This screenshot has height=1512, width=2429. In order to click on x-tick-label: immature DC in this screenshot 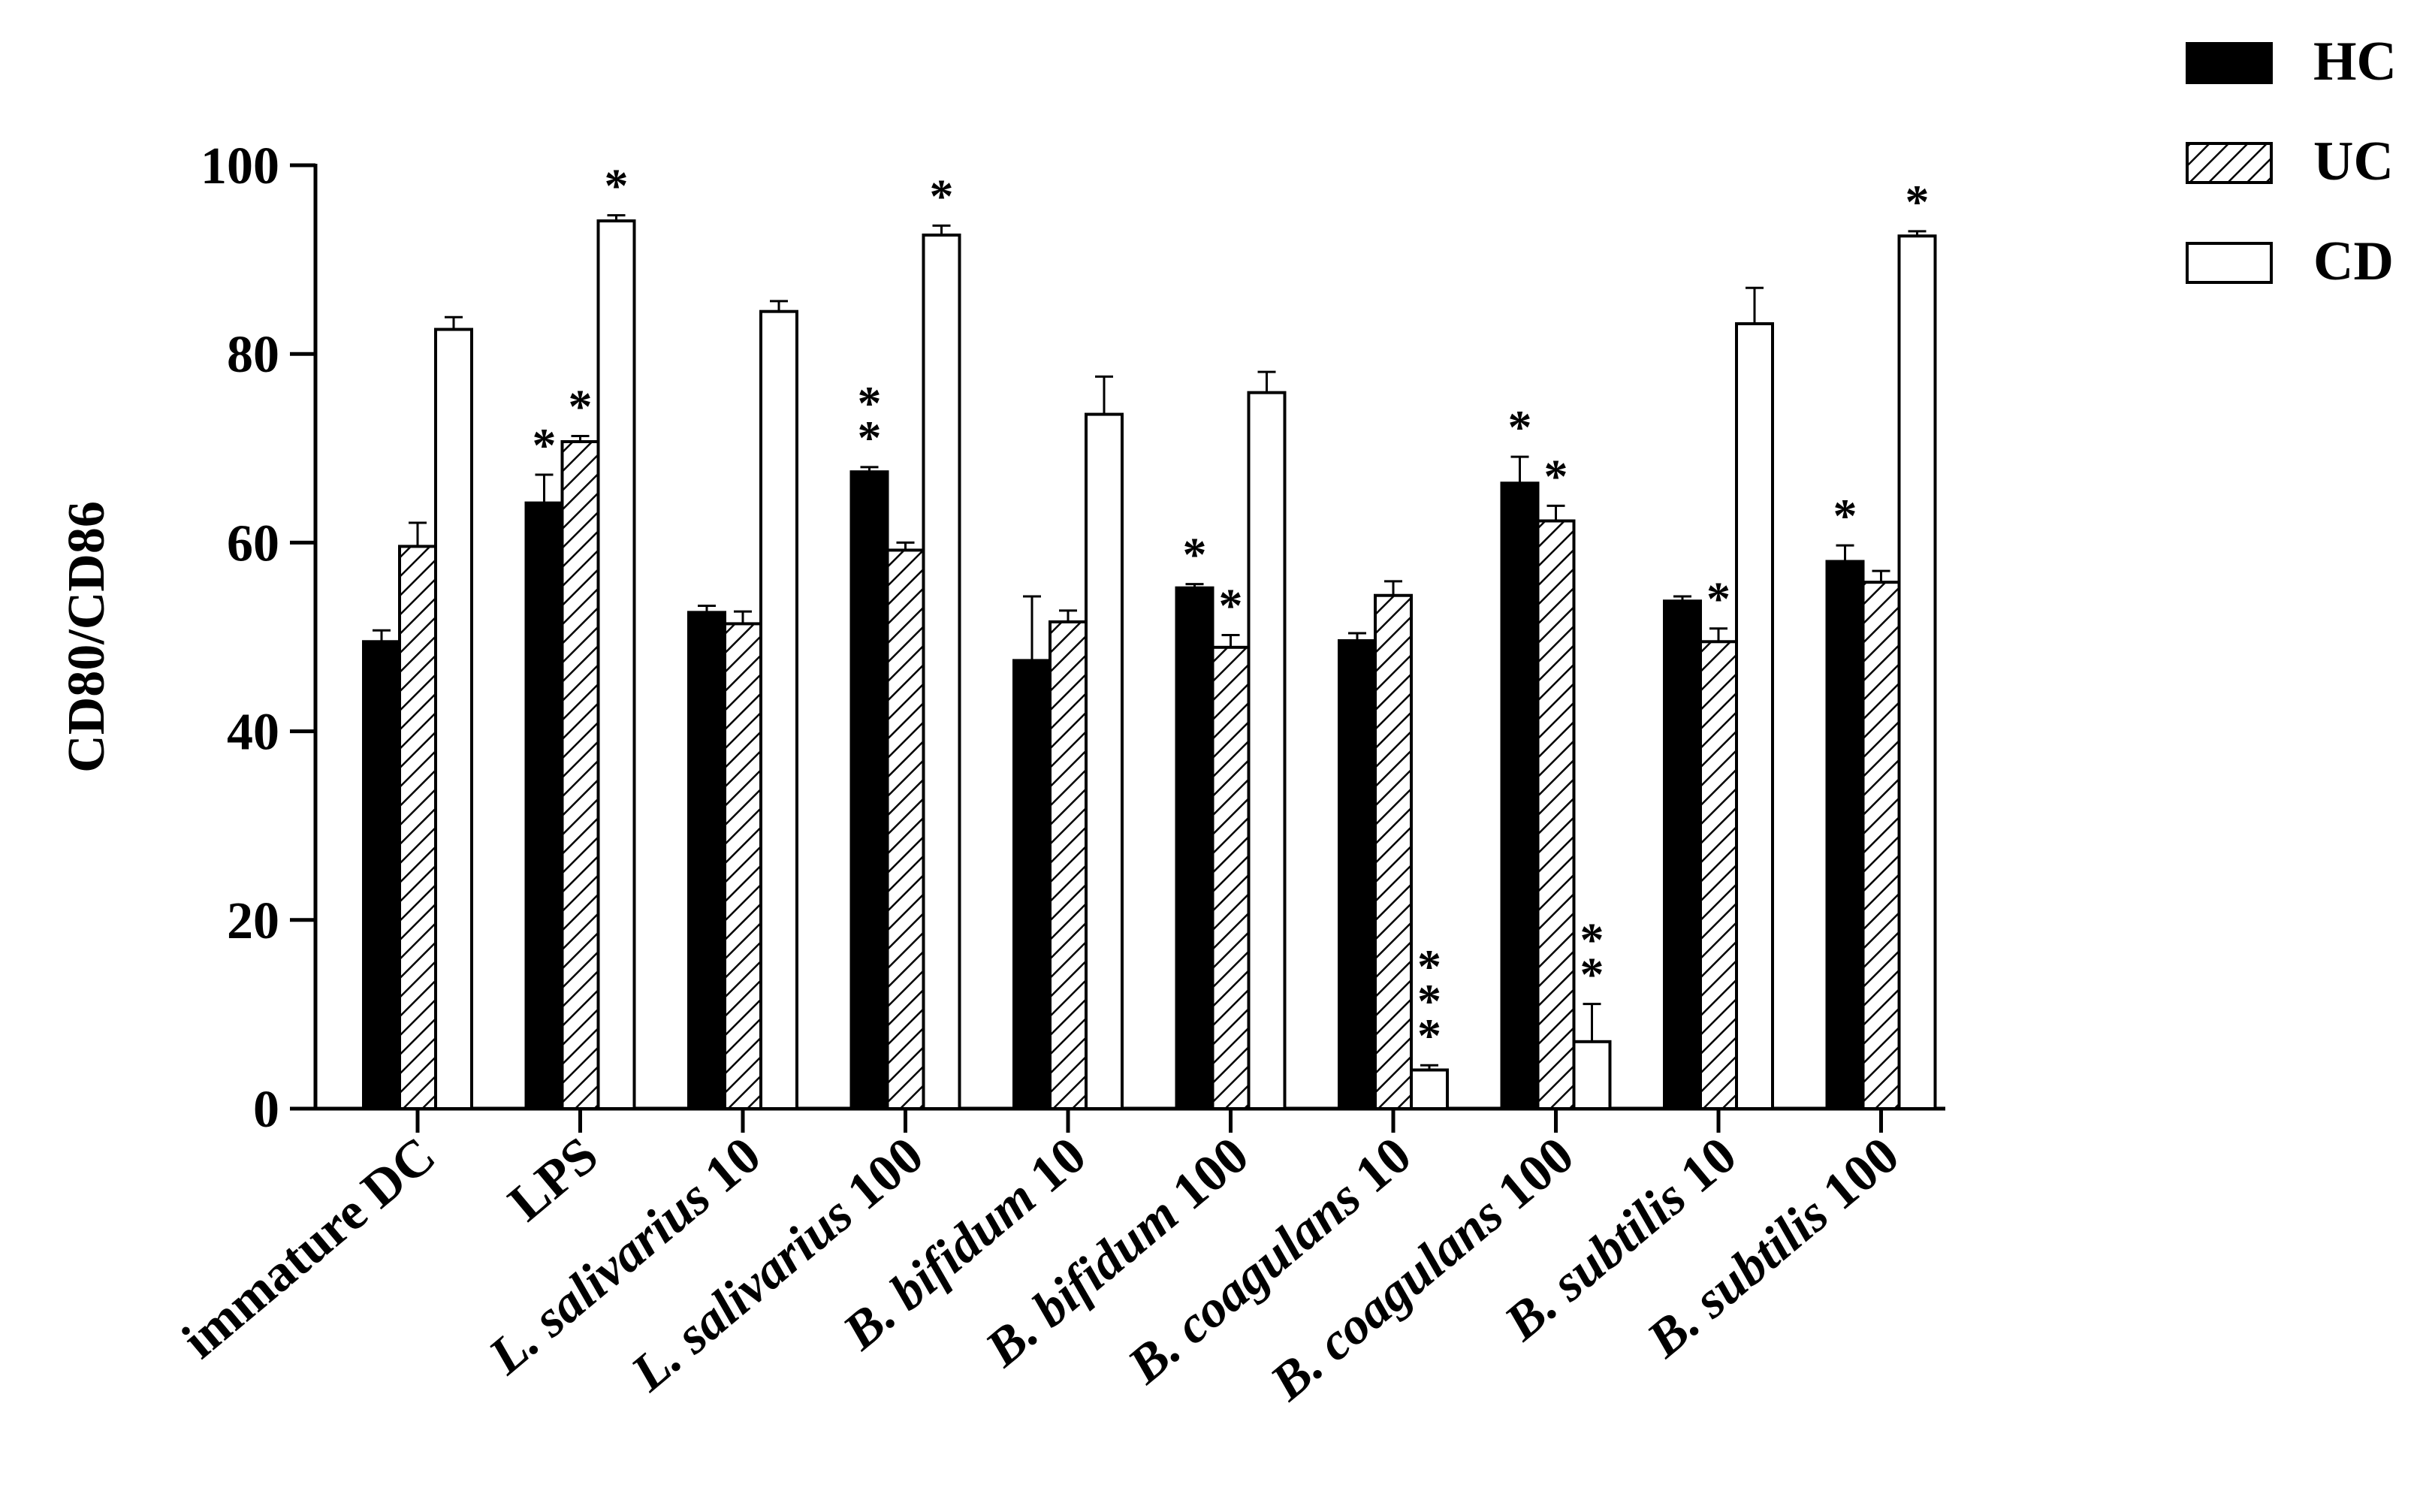, I will do `click(309, 1247)`.